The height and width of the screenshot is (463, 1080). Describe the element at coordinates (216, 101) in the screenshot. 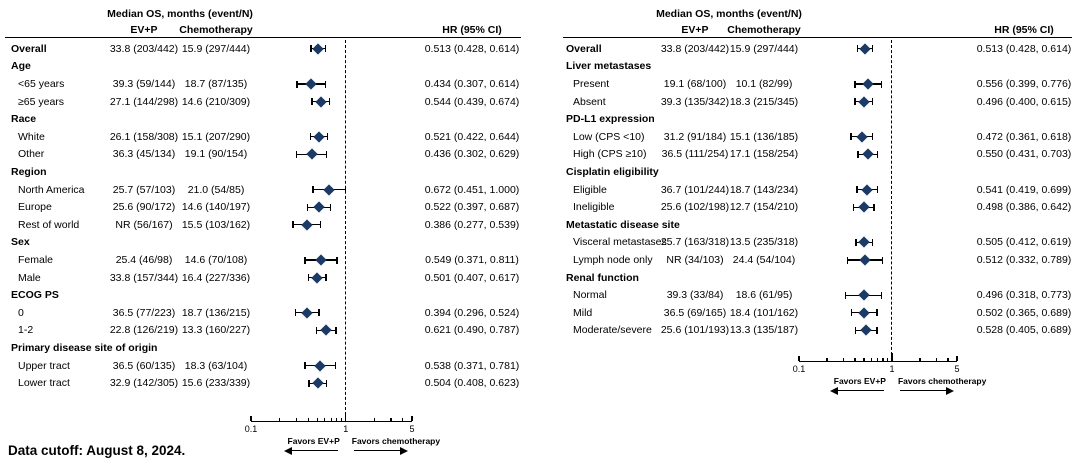

I see `chemotherapy-value: 14.6 (210/309)` at that location.